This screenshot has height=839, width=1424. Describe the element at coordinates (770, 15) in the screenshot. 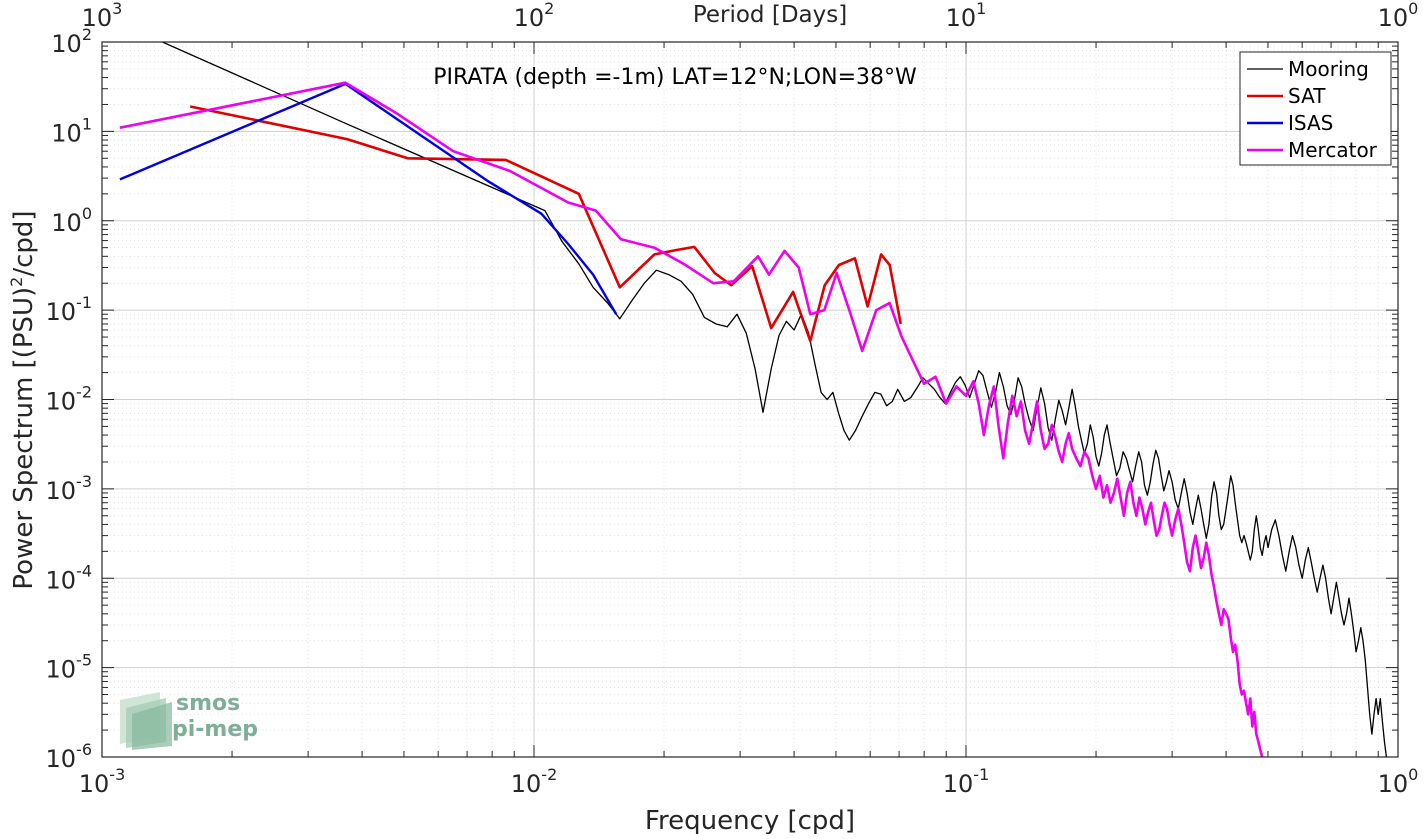

I see `top-axis-label: Period [Days]` at that location.